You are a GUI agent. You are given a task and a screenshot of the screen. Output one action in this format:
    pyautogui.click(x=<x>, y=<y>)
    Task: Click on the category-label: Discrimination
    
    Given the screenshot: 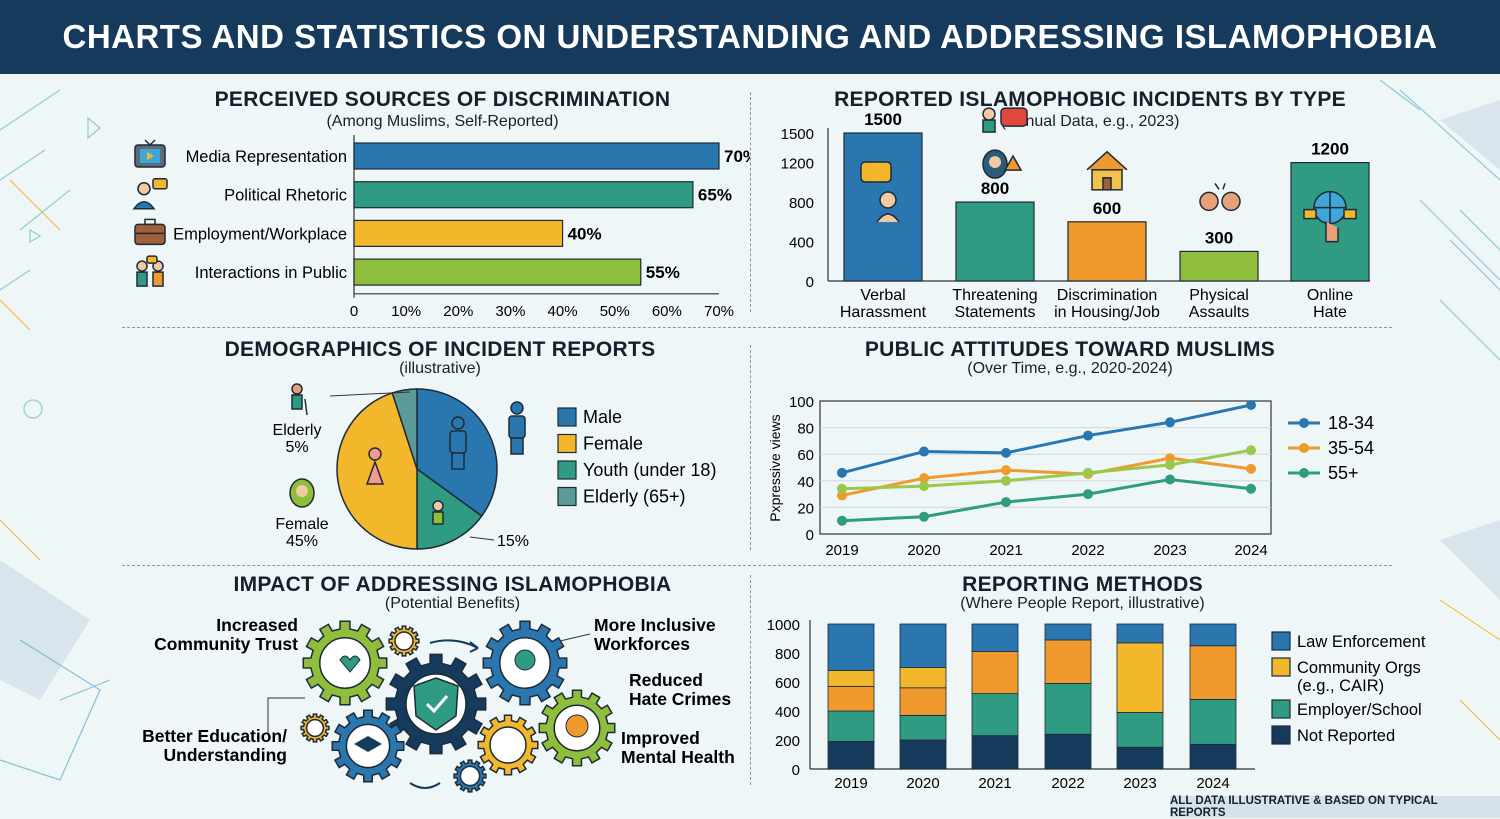 What is the action you would take?
    pyautogui.click(x=1107, y=295)
    